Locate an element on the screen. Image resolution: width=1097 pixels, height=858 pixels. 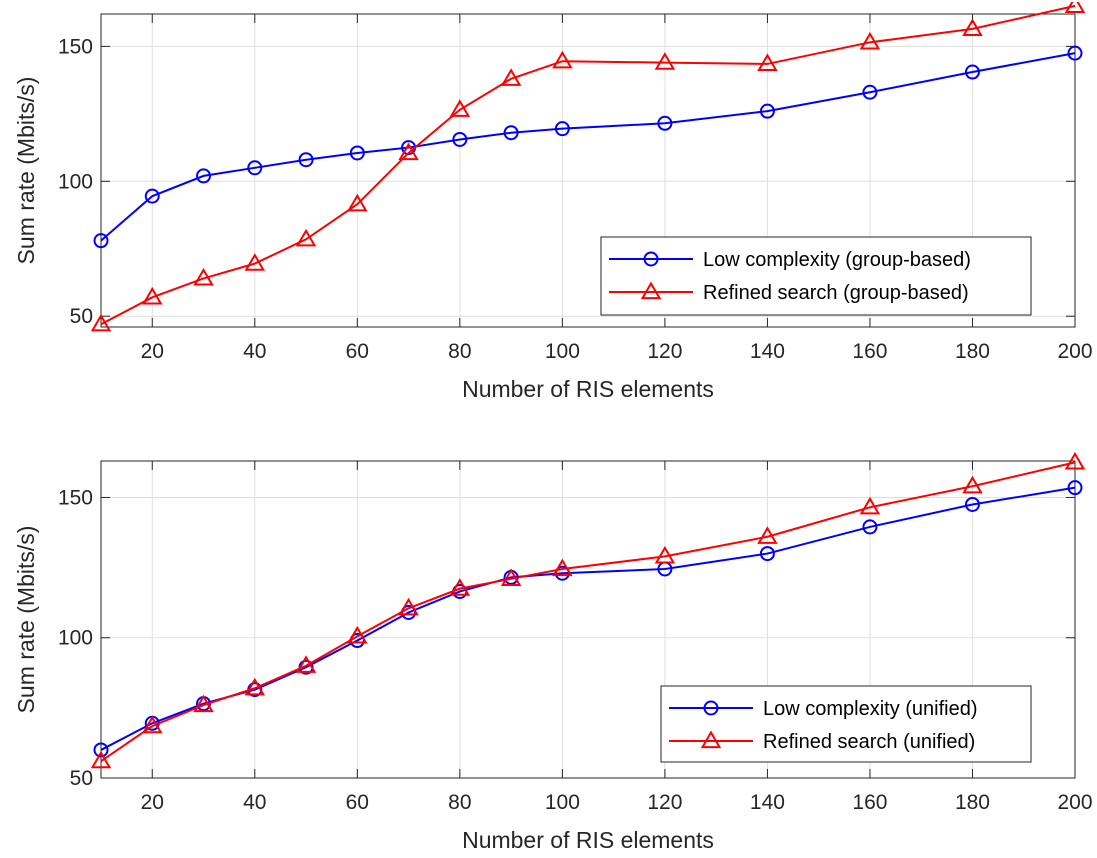
legend-label: Low complexity (unified) is located at coordinates (870, 709).